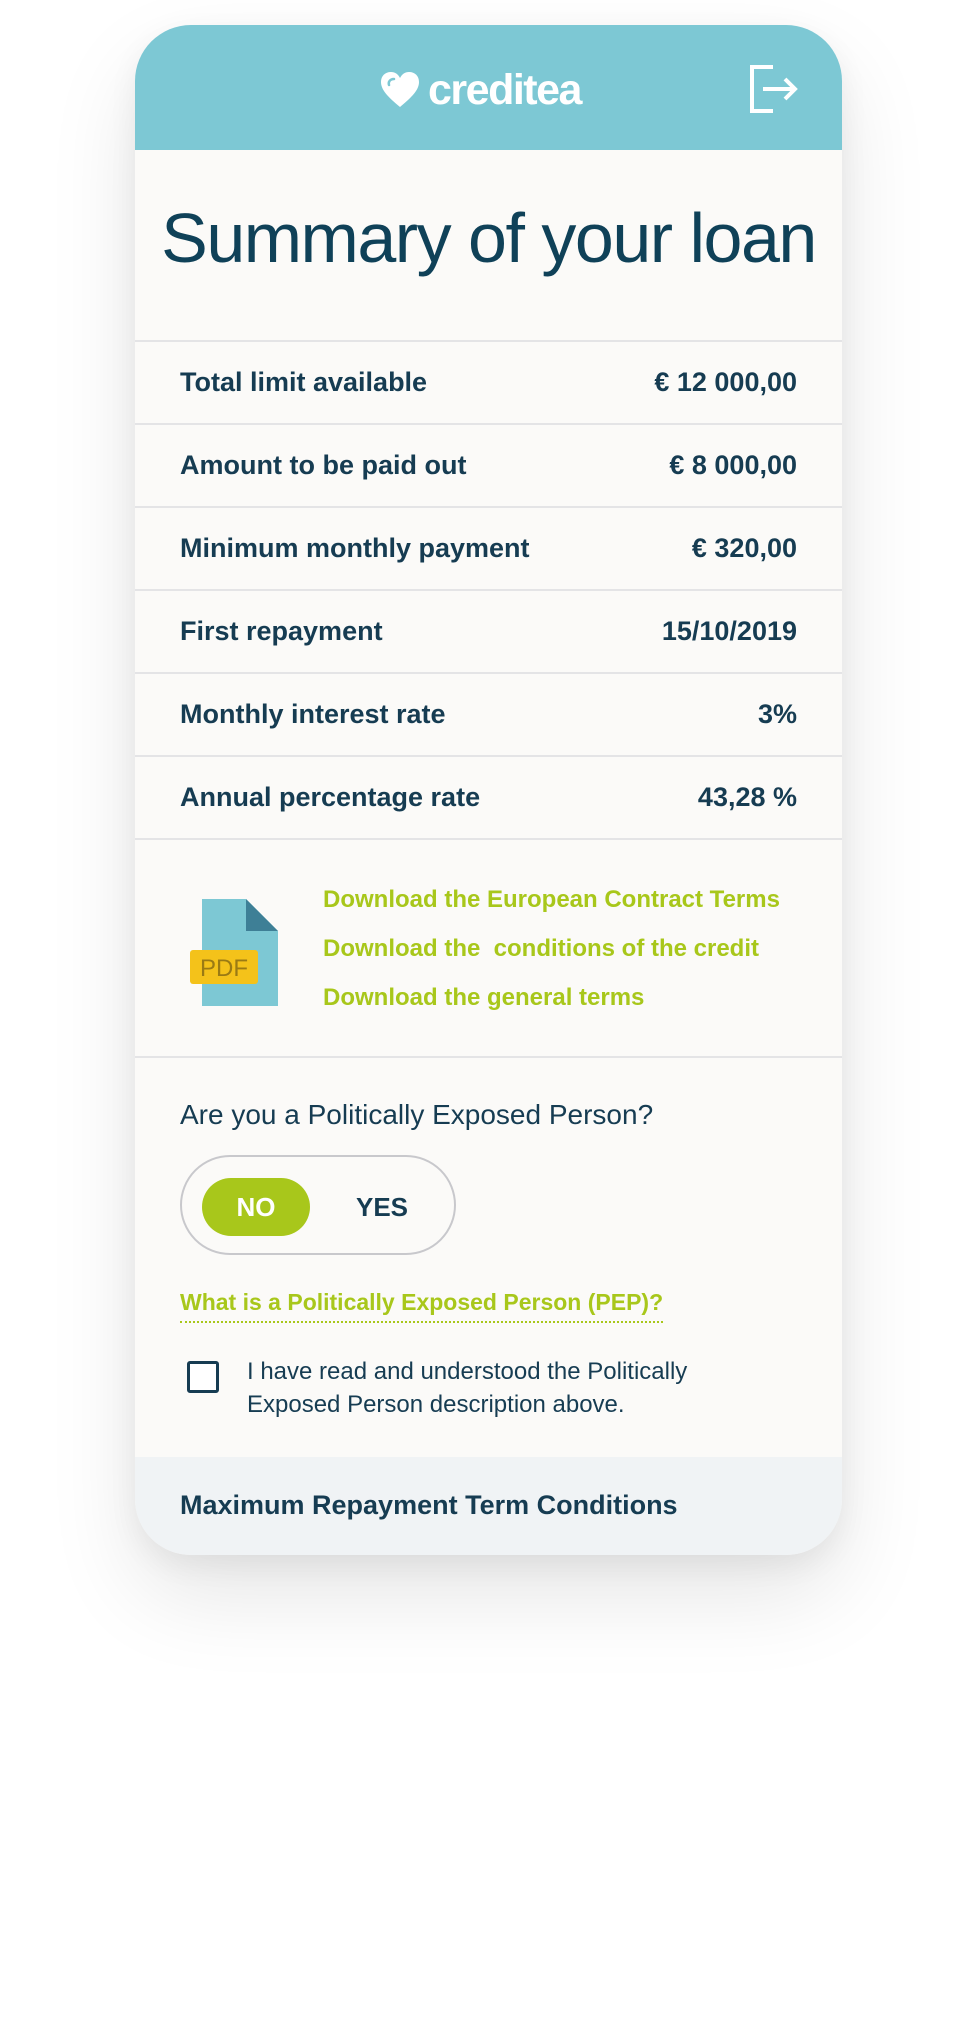  What do you see at coordinates (551, 899) in the screenshot?
I see `download-european-contract-terms-link: Download the European Contract Terms` at bounding box center [551, 899].